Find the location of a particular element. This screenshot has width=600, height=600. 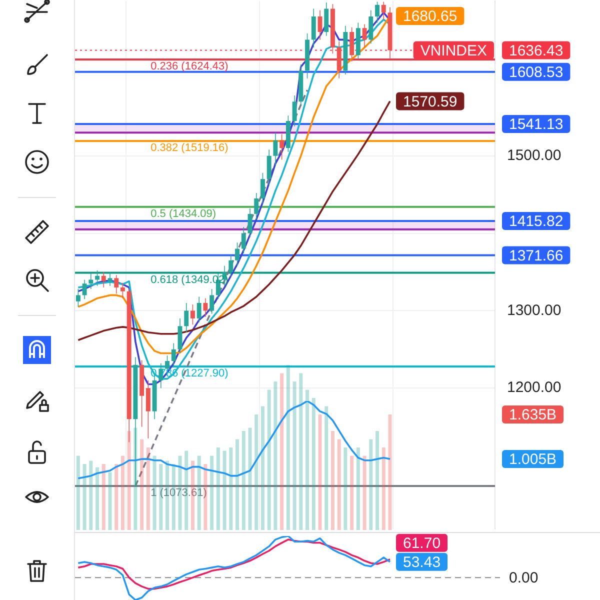

ref-line-label: 0.00 is located at coordinates (523, 578).